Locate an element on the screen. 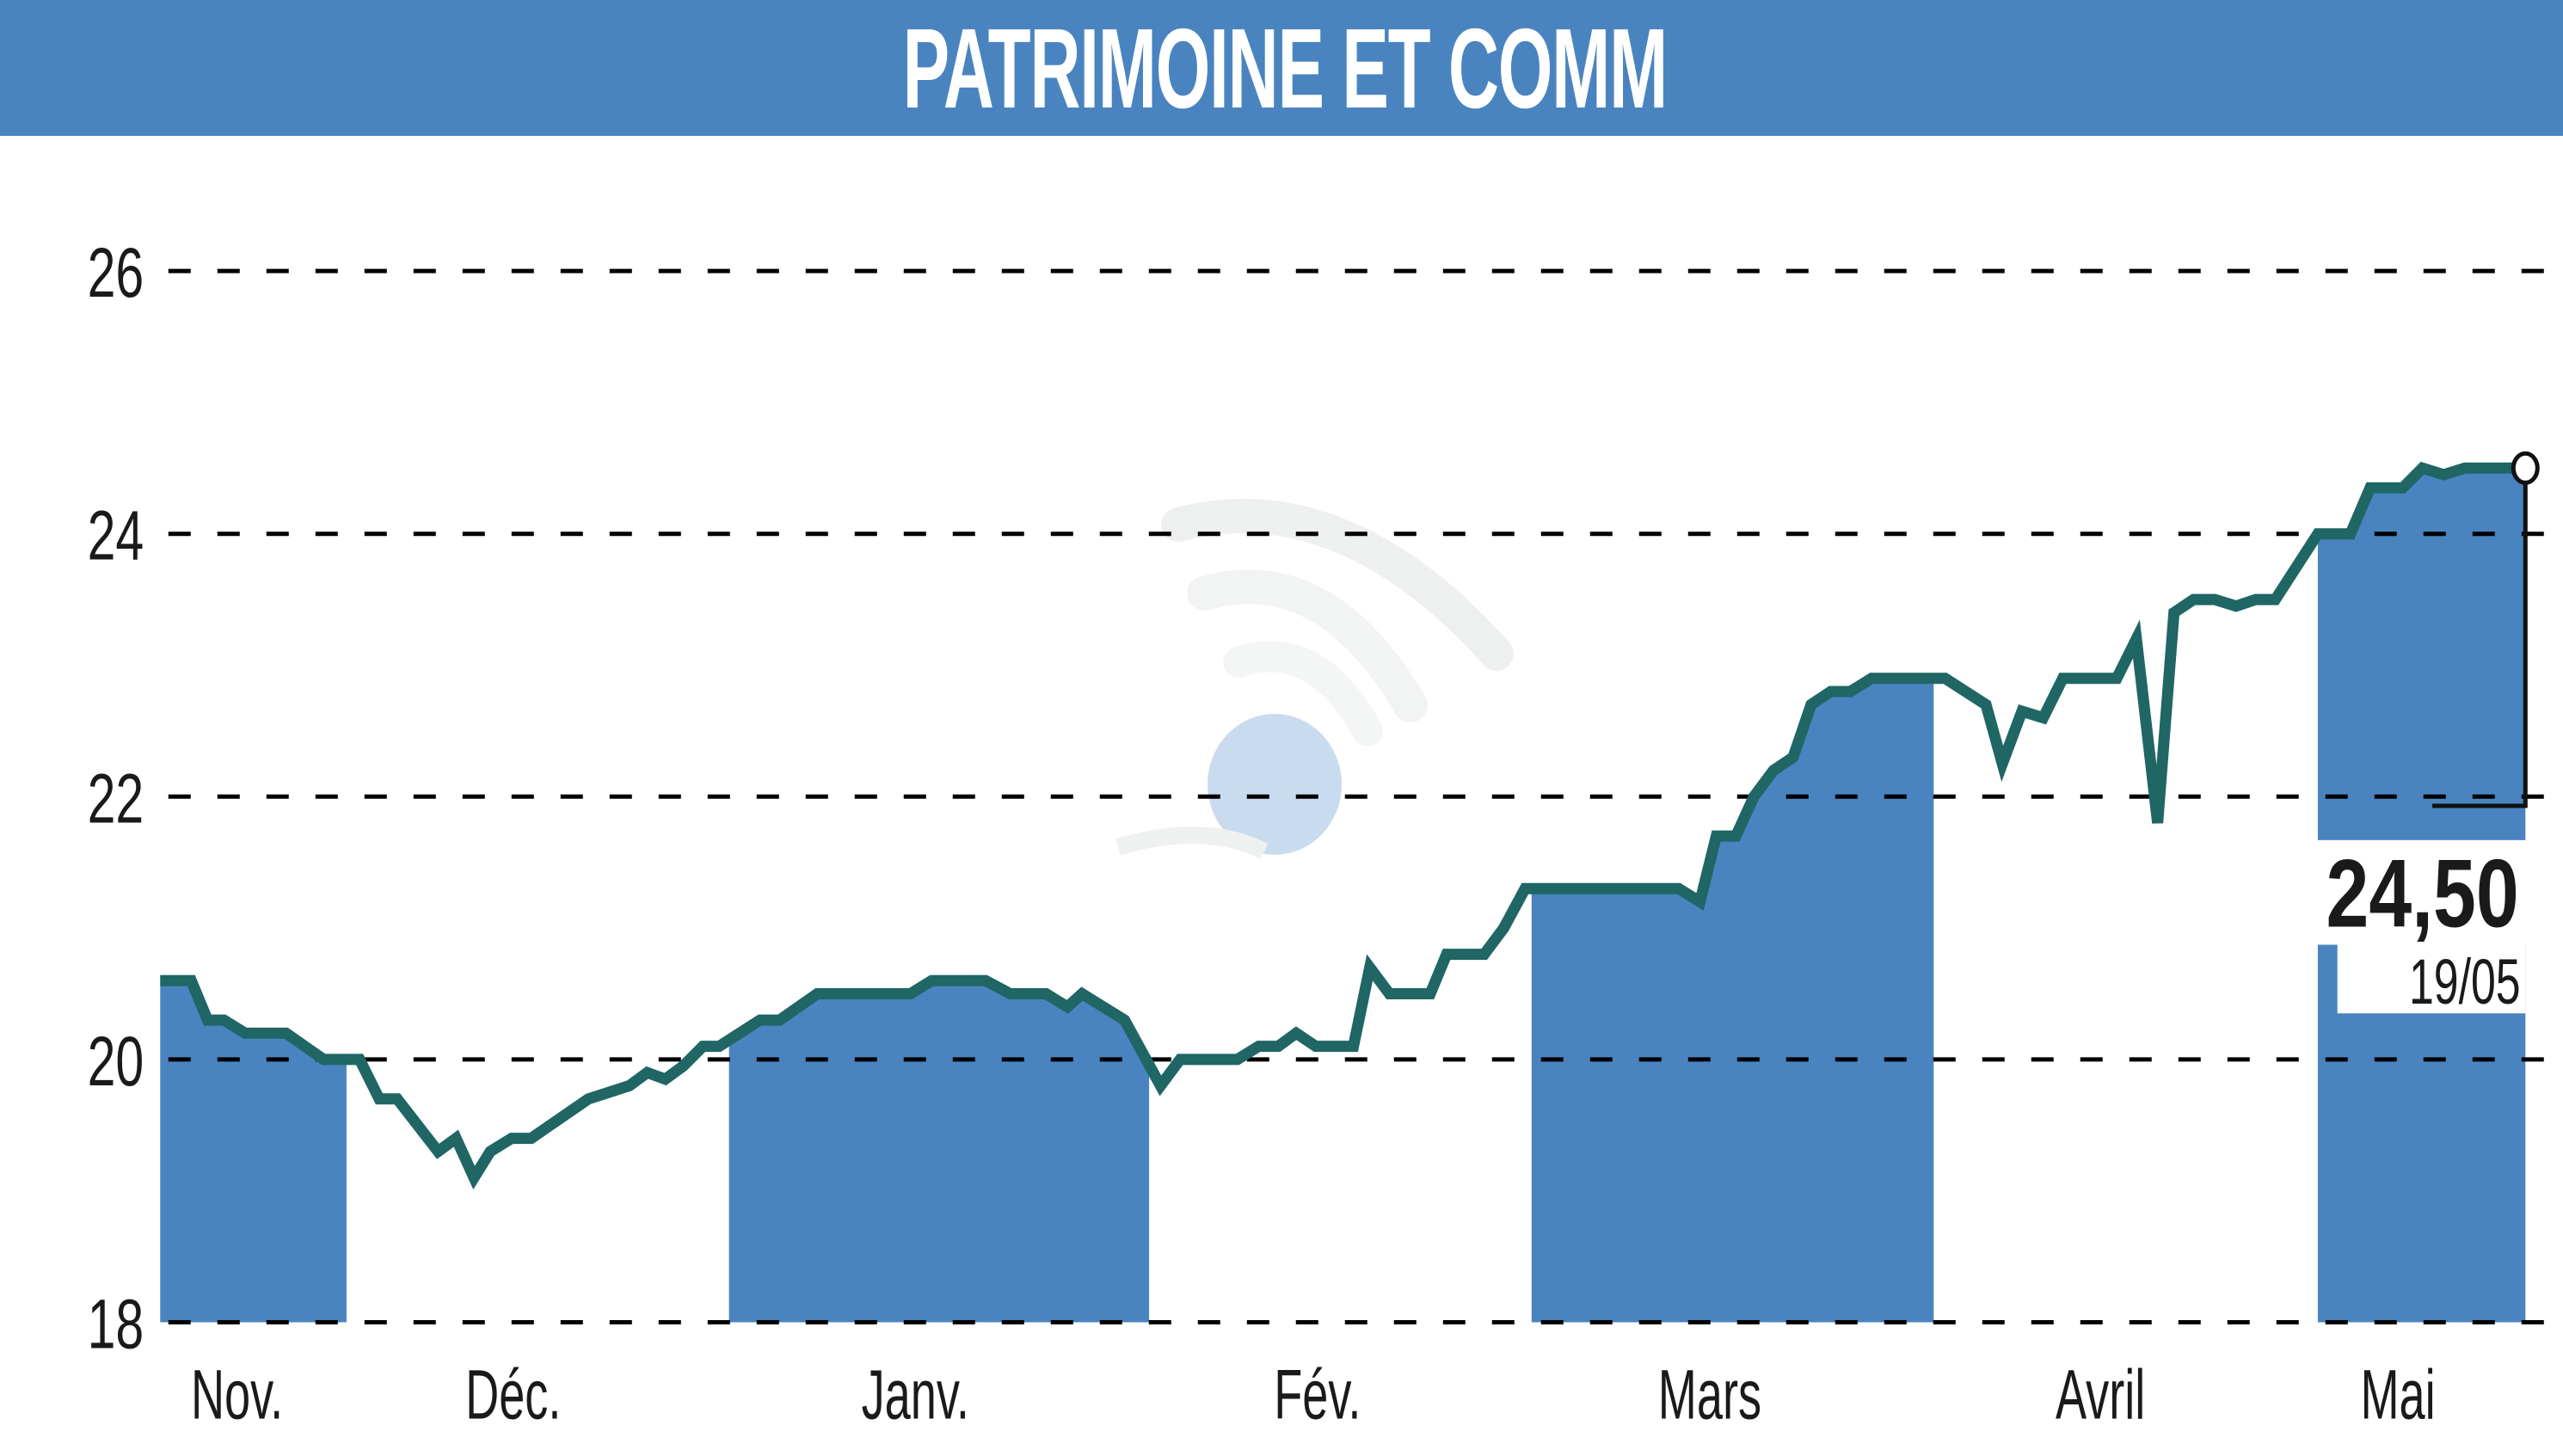  svg-text: 19/05 is located at coordinates (2465, 982).